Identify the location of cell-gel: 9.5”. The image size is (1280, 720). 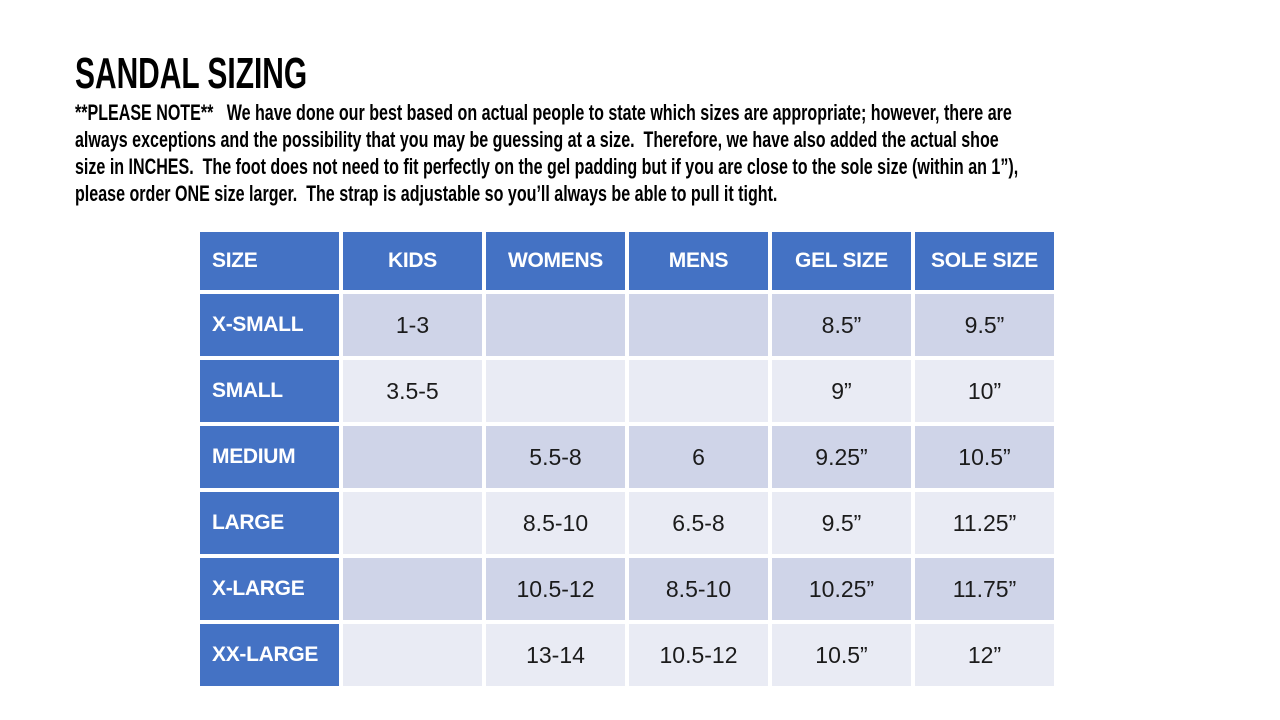
(841, 523).